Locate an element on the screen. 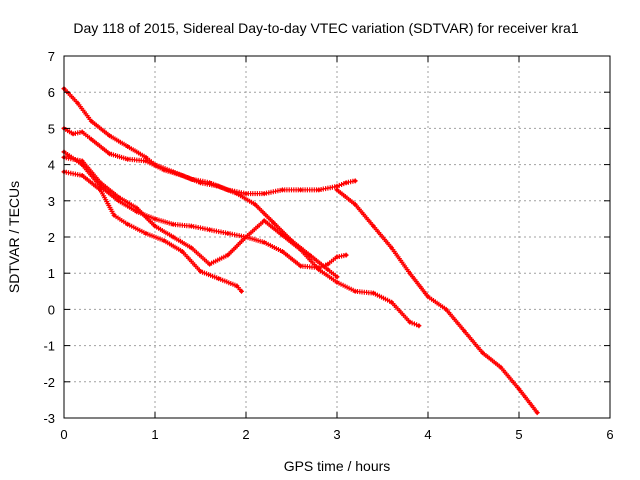 The width and height of the screenshot is (640, 480). y-axis-label: SDTVAR / TECUs is located at coordinates (14, 237).